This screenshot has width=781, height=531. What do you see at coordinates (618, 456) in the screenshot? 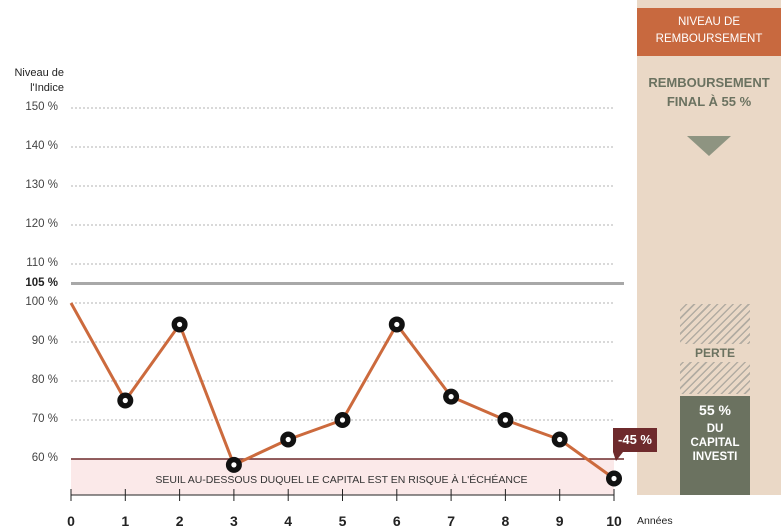
I see `callout-pointer` at bounding box center [618, 456].